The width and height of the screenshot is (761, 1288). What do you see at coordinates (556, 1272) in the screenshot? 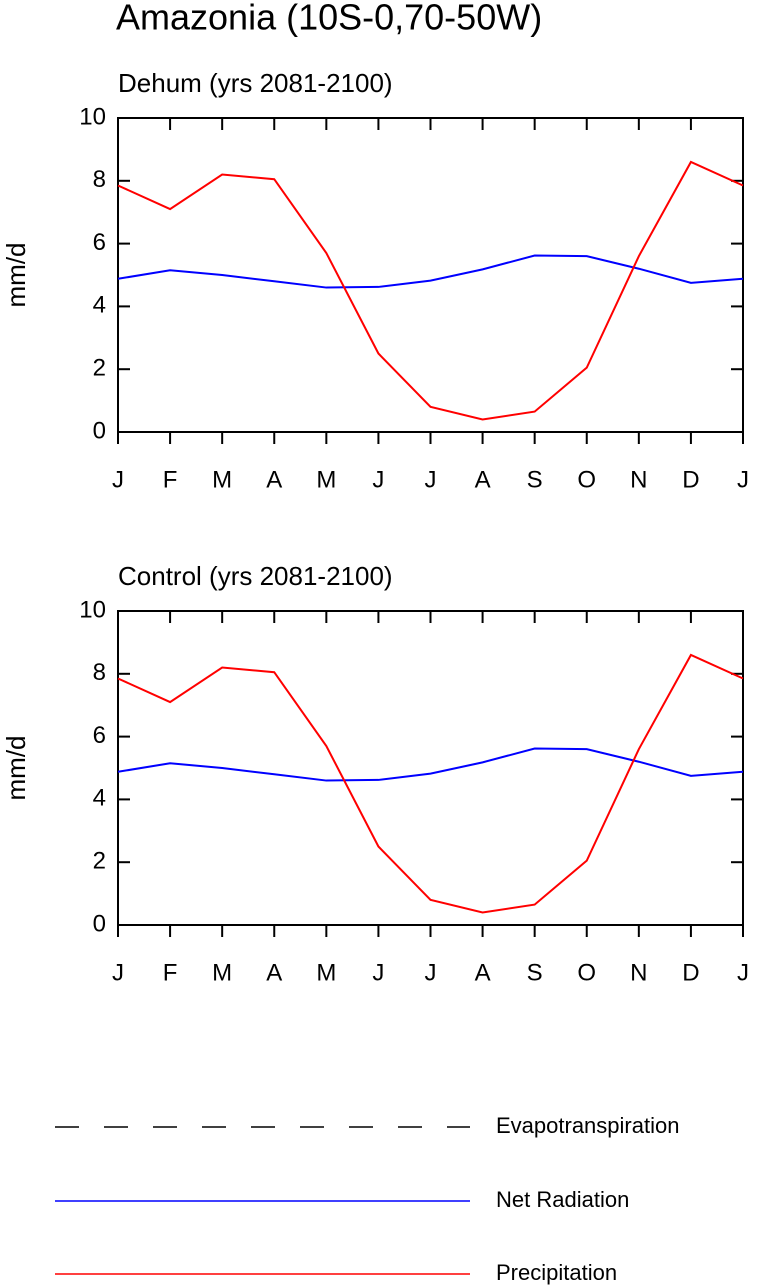
I see `legend-label: Precipitation` at bounding box center [556, 1272].